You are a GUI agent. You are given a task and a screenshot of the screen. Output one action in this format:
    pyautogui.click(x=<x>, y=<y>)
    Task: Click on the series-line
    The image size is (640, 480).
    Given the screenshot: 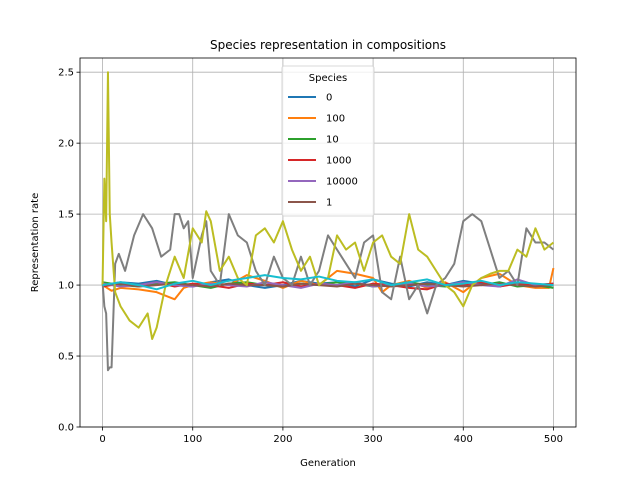 What is the action you would take?
    pyautogui.click(x=328, y=282)
    